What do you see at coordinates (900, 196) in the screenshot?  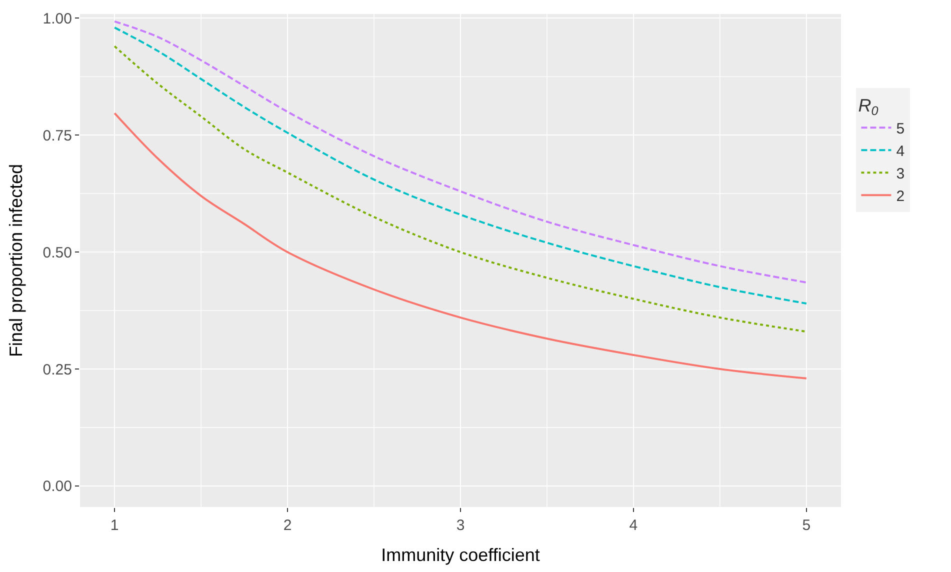 I see `legend-label: 2` at bounding box center [900, 196].